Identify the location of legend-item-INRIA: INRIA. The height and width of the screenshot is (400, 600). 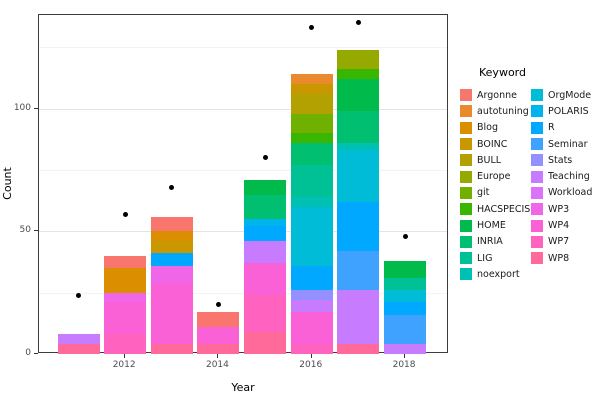
(493, 242).